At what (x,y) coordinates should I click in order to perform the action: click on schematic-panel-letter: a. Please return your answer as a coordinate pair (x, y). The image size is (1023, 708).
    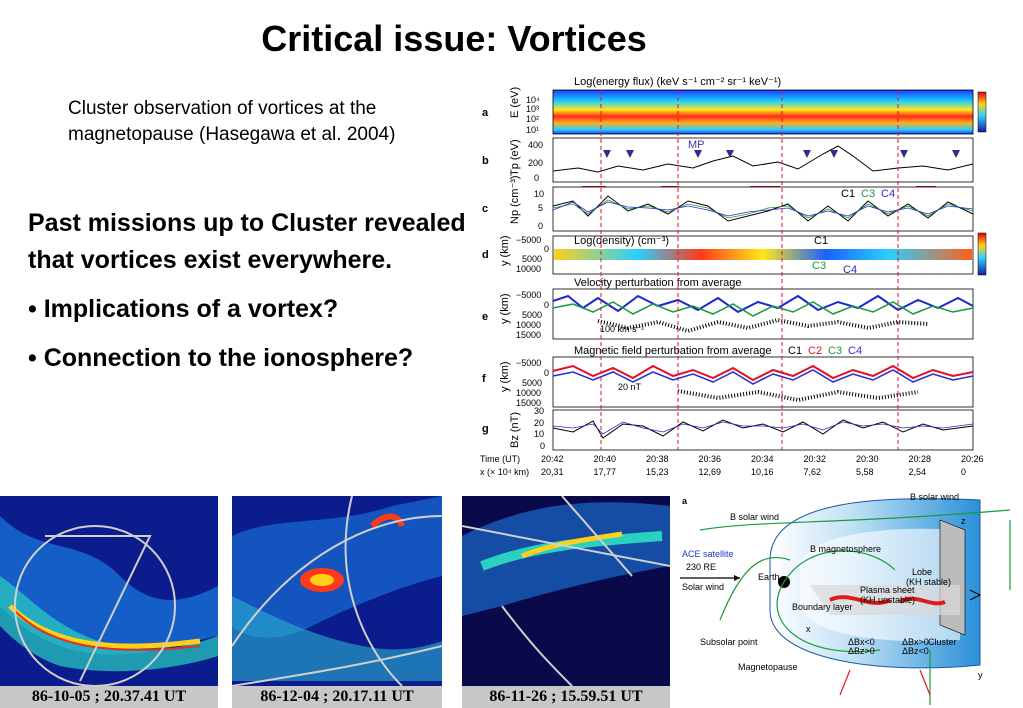
    Looking at the image, I should click on (685, 501).